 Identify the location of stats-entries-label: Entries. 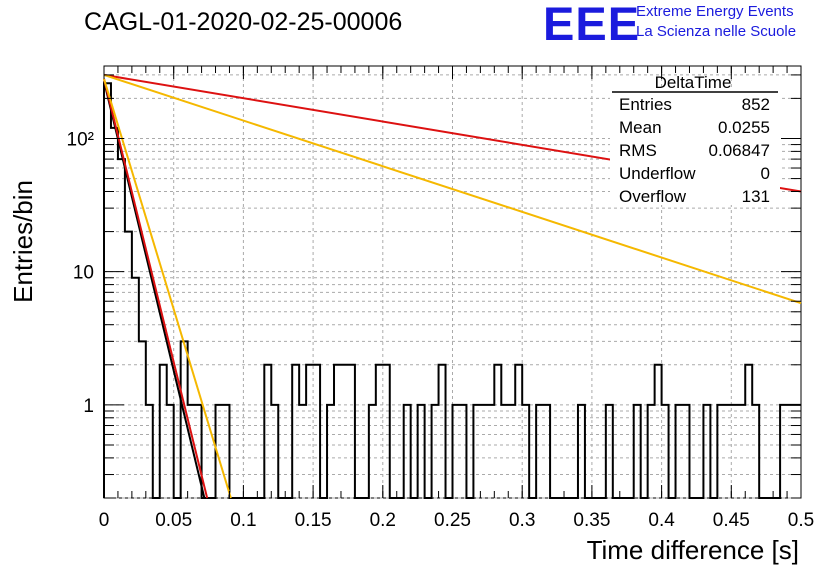
(645, 104).